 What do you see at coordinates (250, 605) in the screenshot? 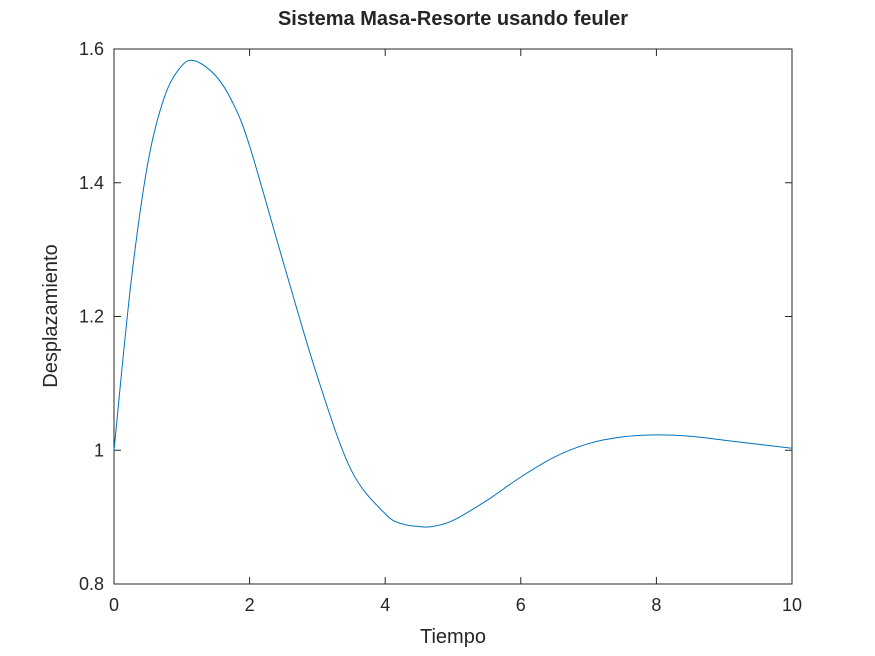
I see `x-tick-label: 2` at bounding box center [250, 605].